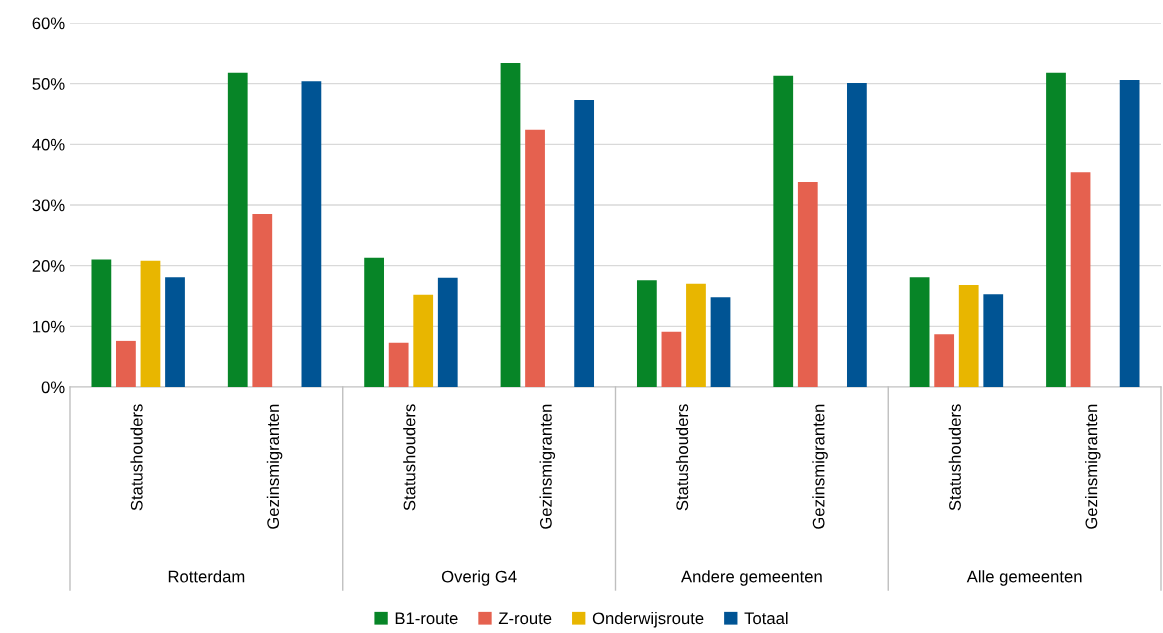 The image size is (1163, 633). I want to click on y-tick-label: 40%, so click(48, 144).